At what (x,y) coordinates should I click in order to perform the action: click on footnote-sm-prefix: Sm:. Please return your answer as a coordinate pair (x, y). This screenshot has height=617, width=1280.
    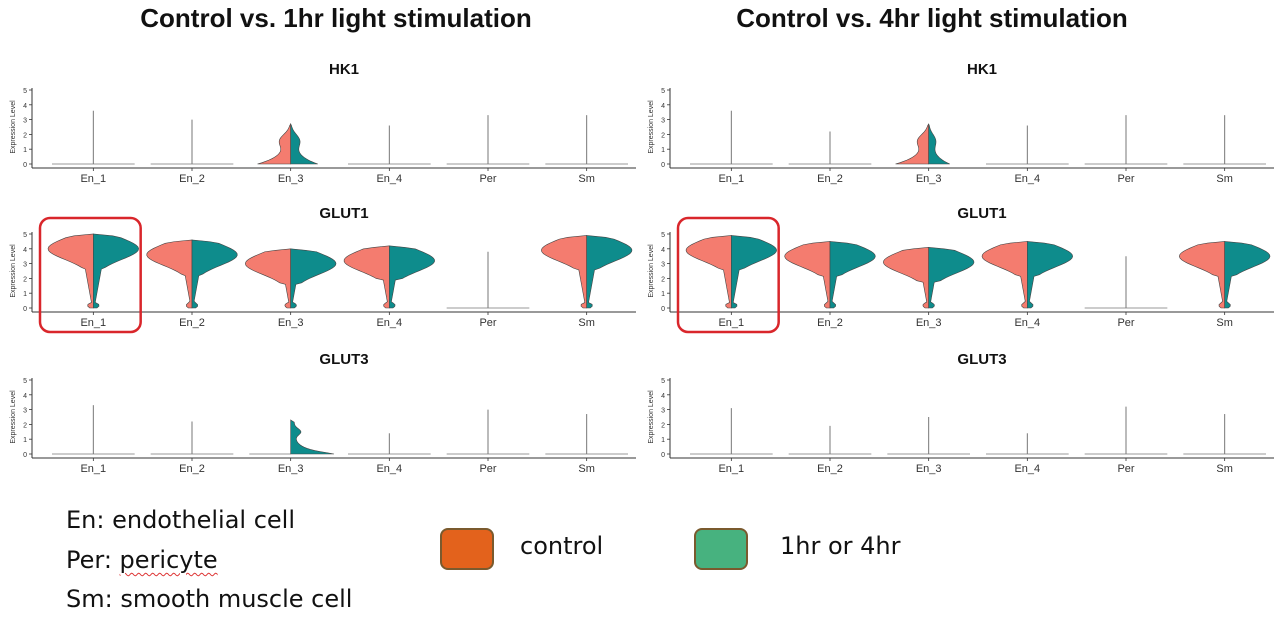
    Looking at the image, I should click on (93, 599).